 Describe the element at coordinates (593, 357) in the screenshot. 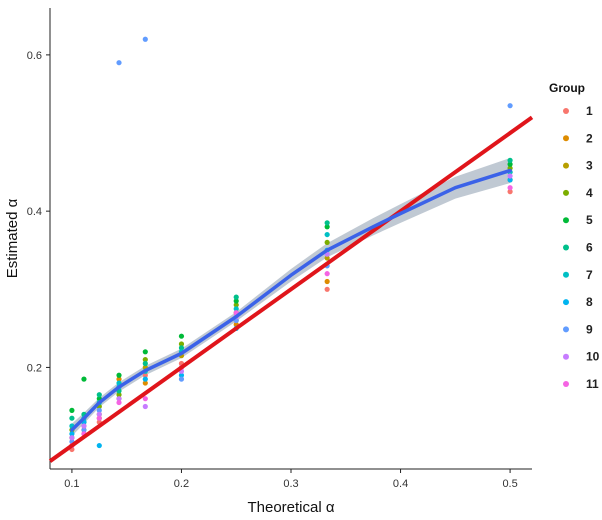

I see `legend-label-10: 10` at that location.